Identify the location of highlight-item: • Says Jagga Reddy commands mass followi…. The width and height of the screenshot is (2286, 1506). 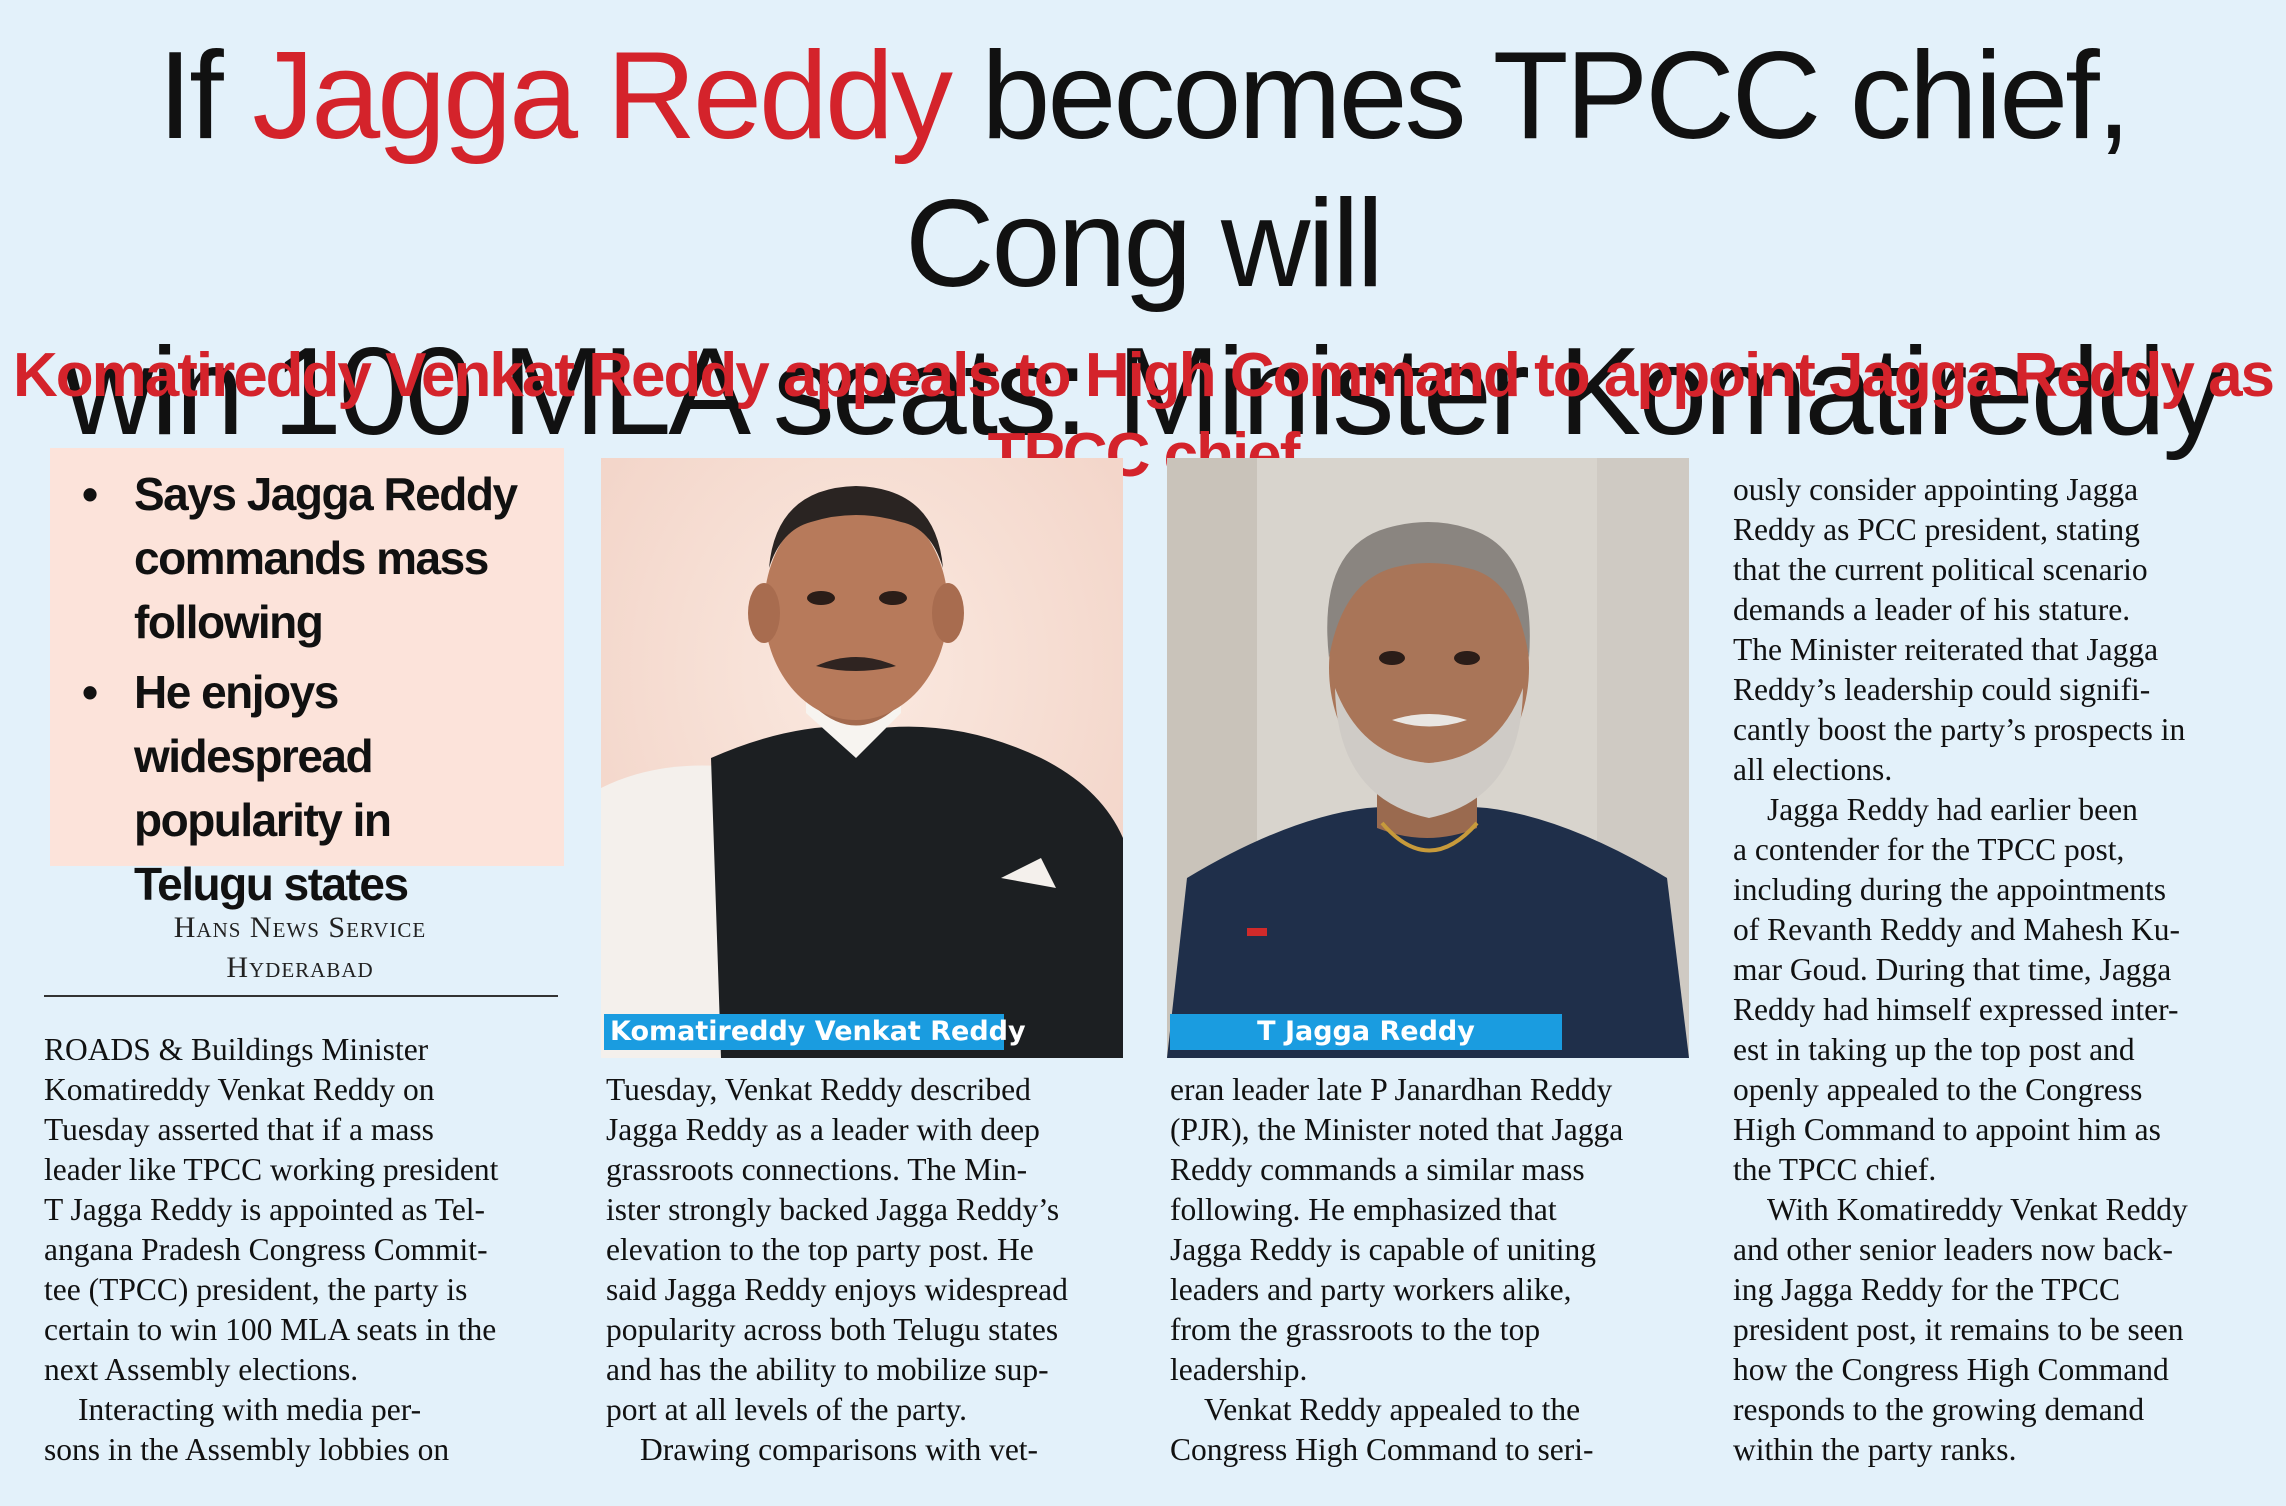
(316, 558).